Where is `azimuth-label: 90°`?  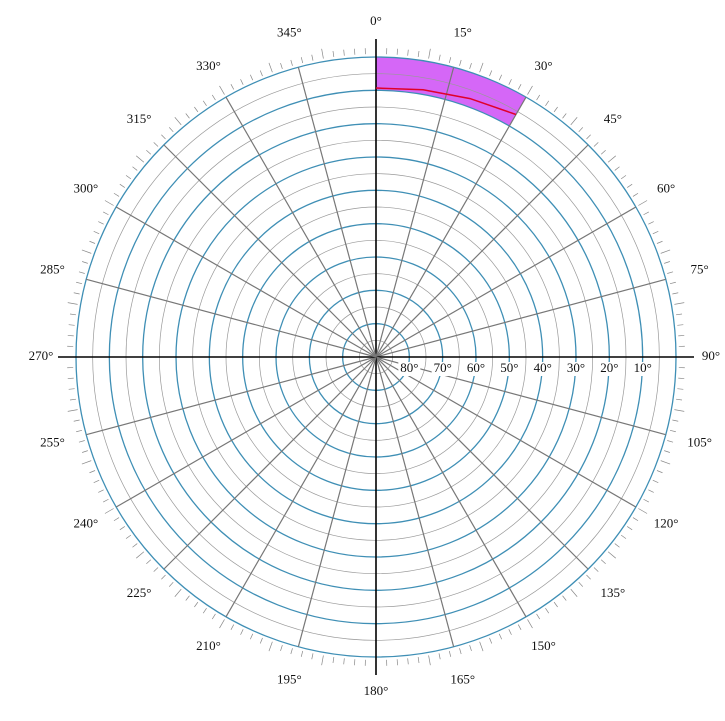
azimuth-label: 90° is located at coordinates (711, 355).